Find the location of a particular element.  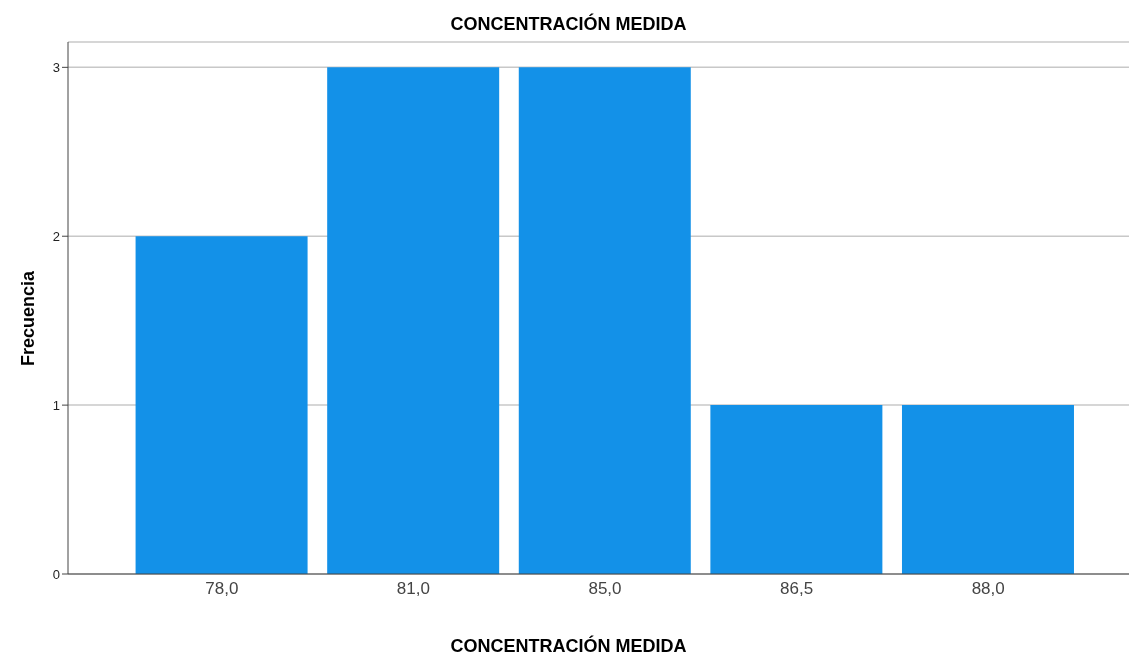

y-tick-label: 2 is located at coordinates (56, 236).